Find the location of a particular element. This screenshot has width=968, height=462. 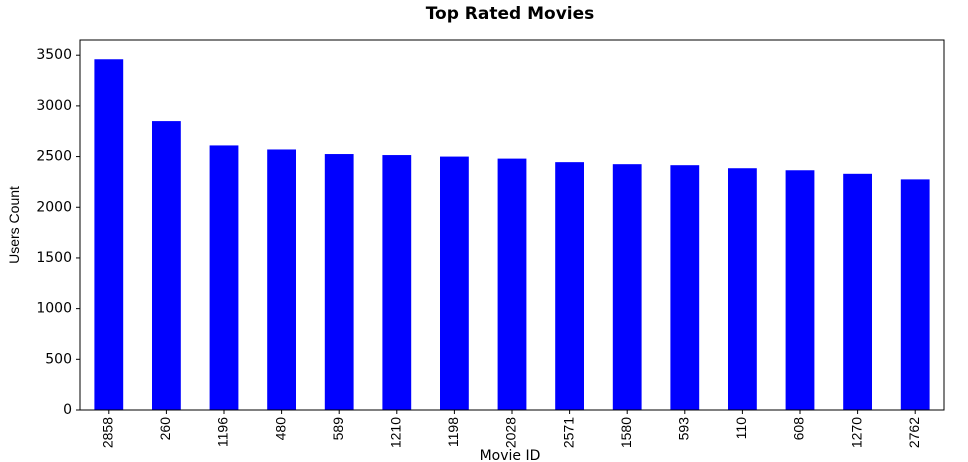

y-tick-label-1500: 1500 is located at coordinates (54, 258).